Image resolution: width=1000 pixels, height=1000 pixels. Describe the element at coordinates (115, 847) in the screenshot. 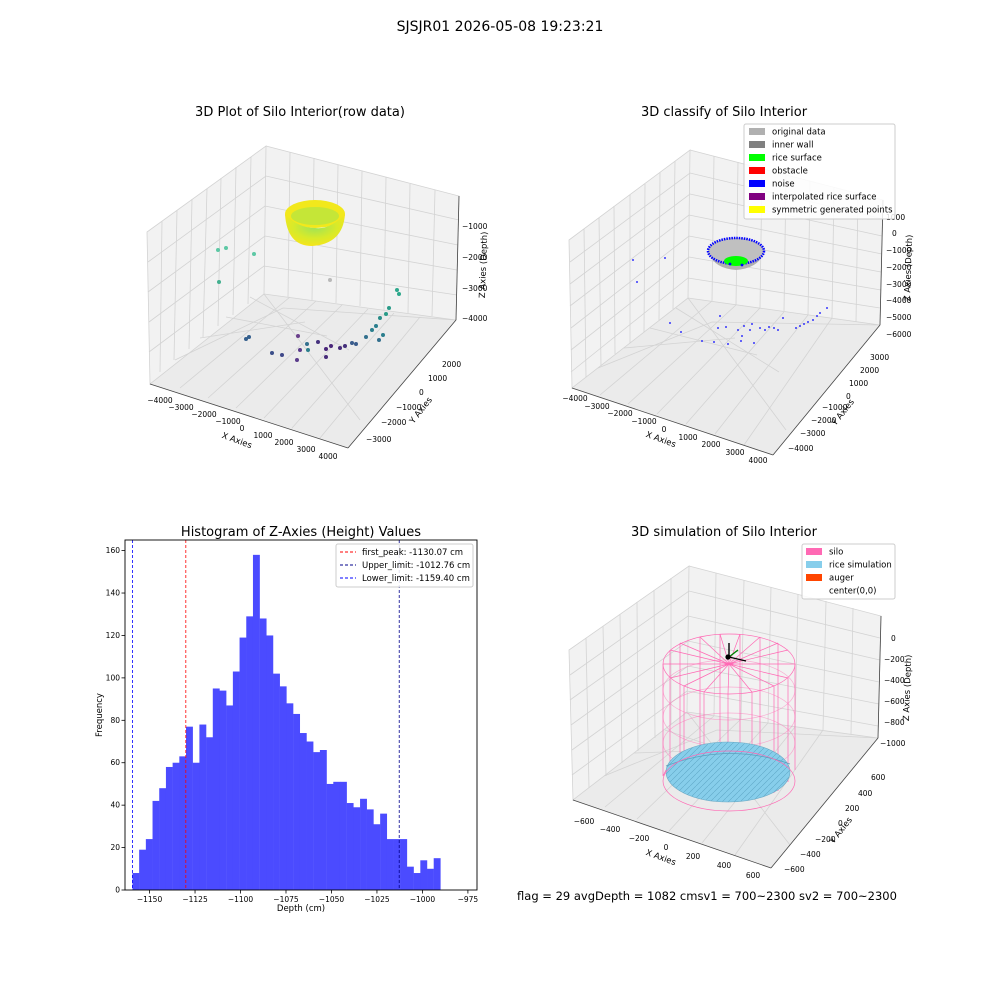

I see `hist-ytick-label: 20` at that location.